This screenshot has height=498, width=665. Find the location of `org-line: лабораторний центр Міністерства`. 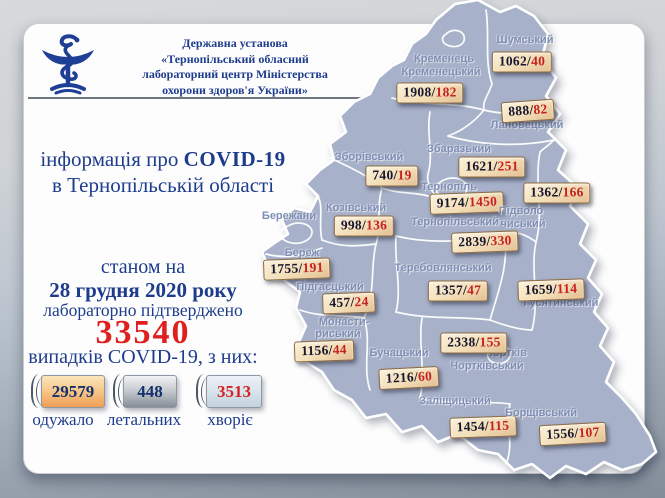

org-line: лабораторний центр Міністерства is located at coordinates (235, 74).